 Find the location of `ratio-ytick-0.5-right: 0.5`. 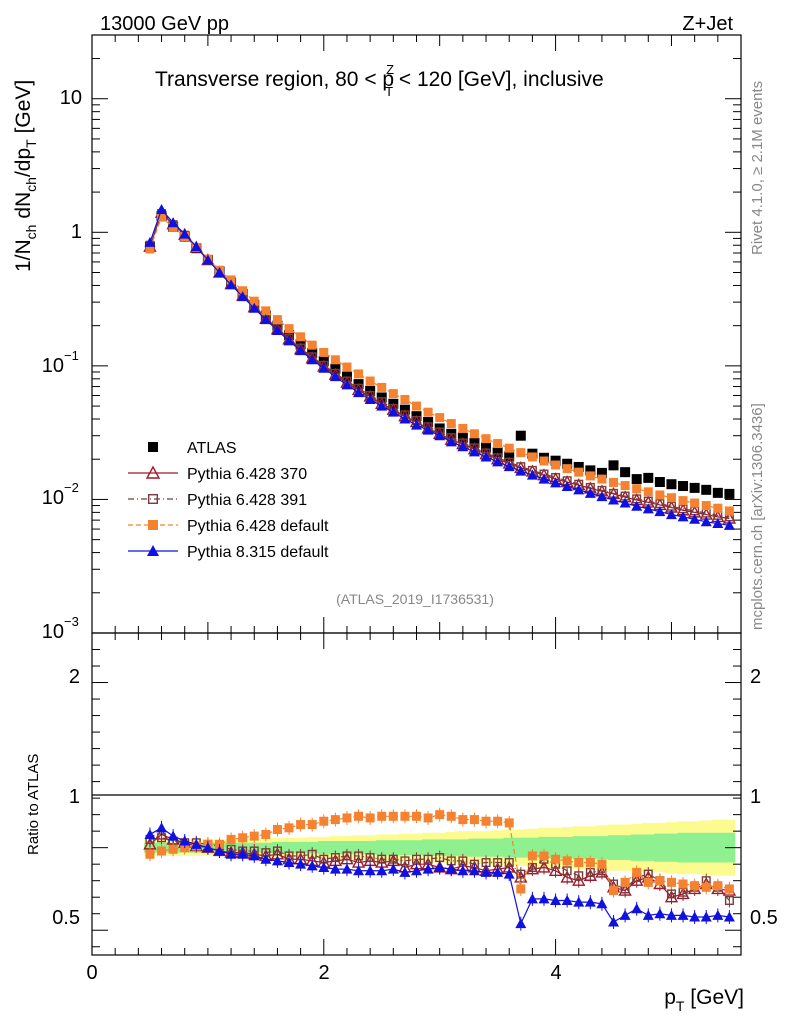

ratio-ytick-0.5-right: 0.5 is located at coordinates (764, 918).